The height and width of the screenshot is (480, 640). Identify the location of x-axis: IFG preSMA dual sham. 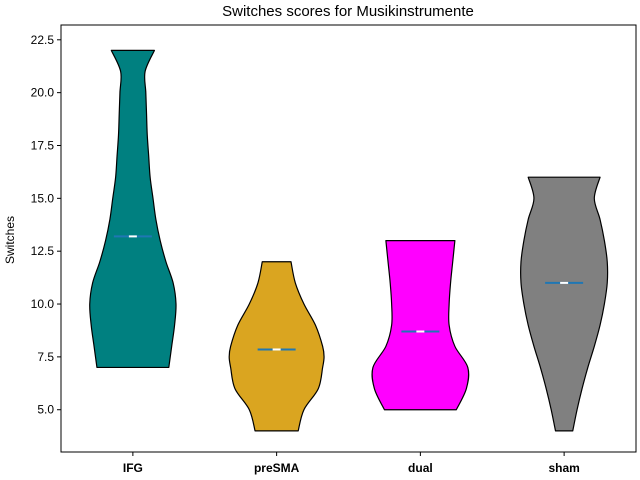
(351, 463).